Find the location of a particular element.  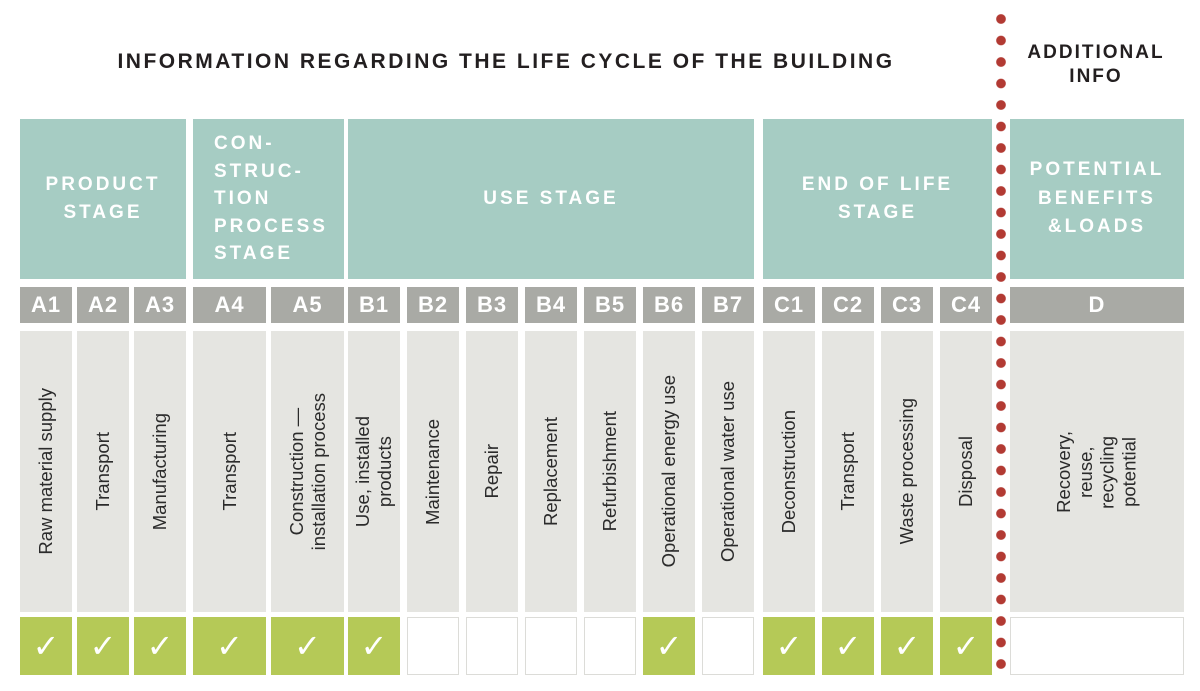

stage-label-c4: Disposal is located at coordinates (966, 471).